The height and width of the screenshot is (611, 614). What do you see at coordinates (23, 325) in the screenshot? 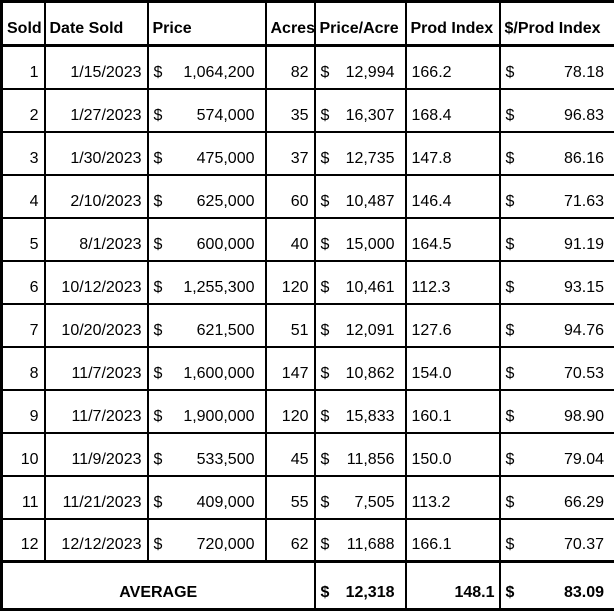
I see `cell-sold: 7` at bounding box center [23, 325].